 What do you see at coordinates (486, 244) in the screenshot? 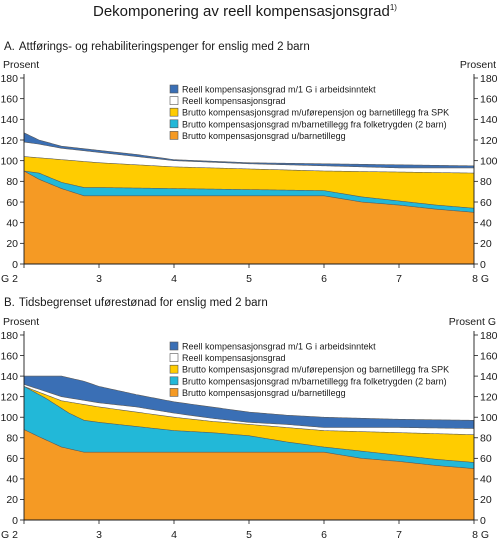
I see `y-tick-label-right: 20` at bounding box center [486, 244].